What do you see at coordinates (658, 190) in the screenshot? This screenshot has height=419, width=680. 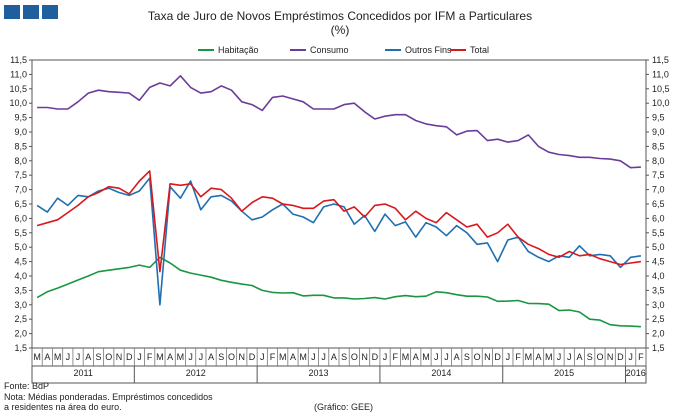 I see `y-tick-label-right: 7,0` at bounding box center [658, 190].